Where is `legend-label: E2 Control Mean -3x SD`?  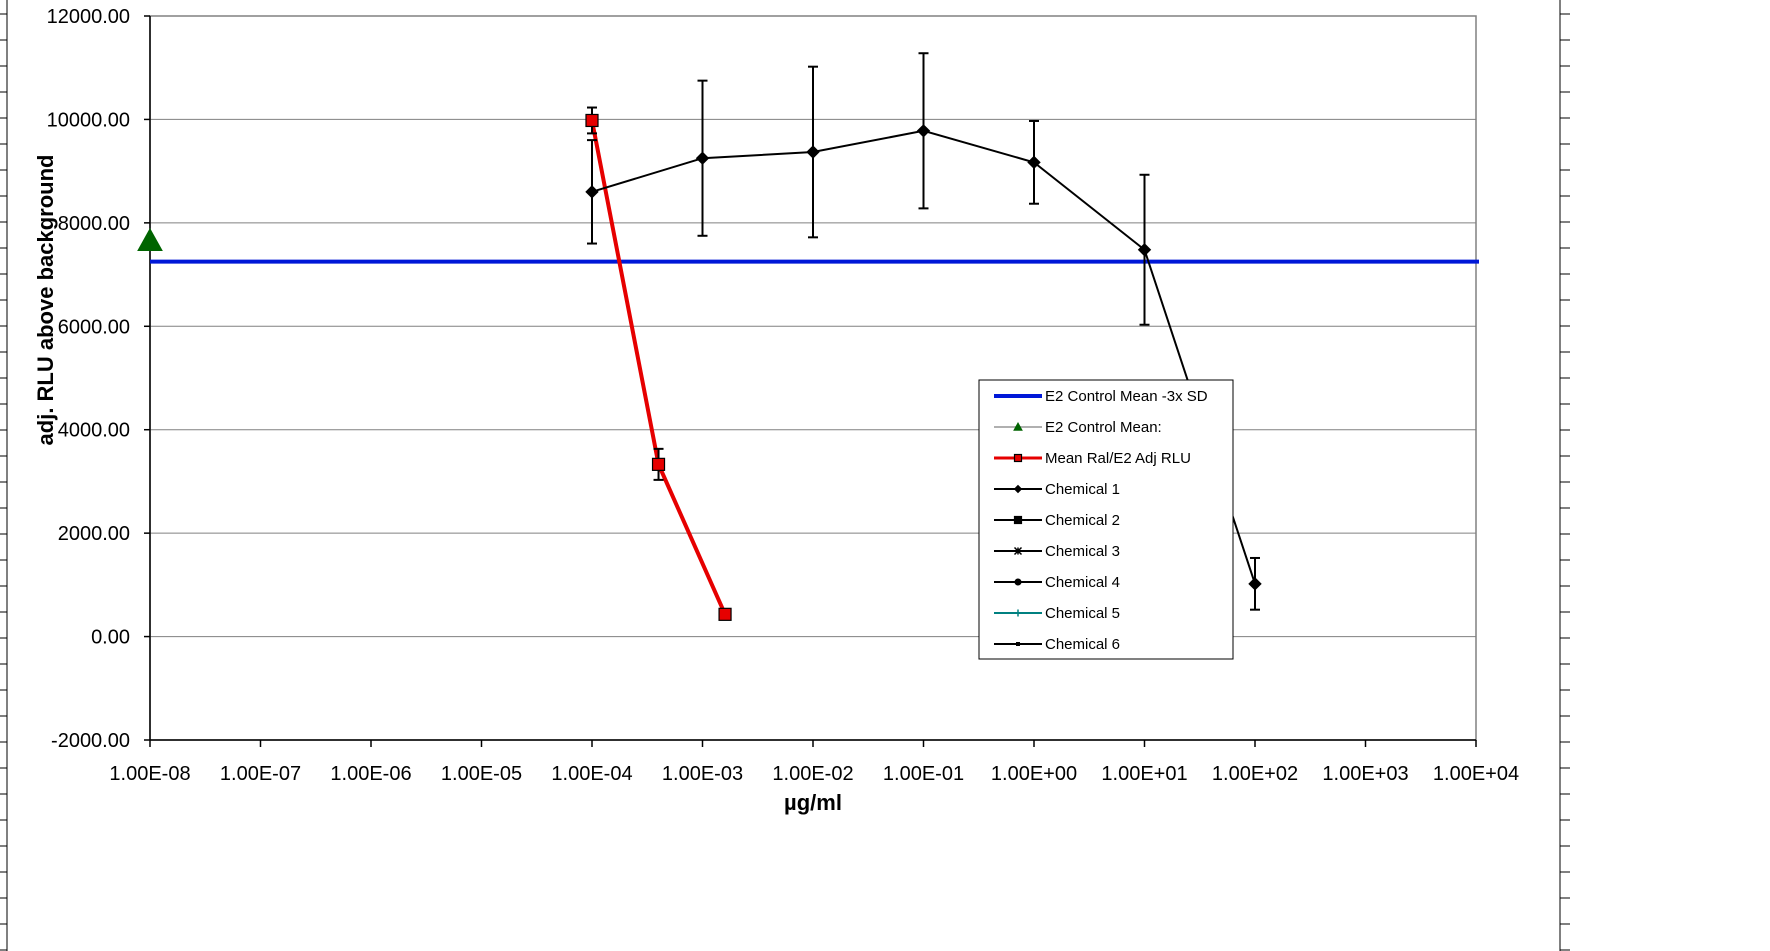
legend-label: E2 Control Mean -3x SD is located at coordinates (1126, 396).